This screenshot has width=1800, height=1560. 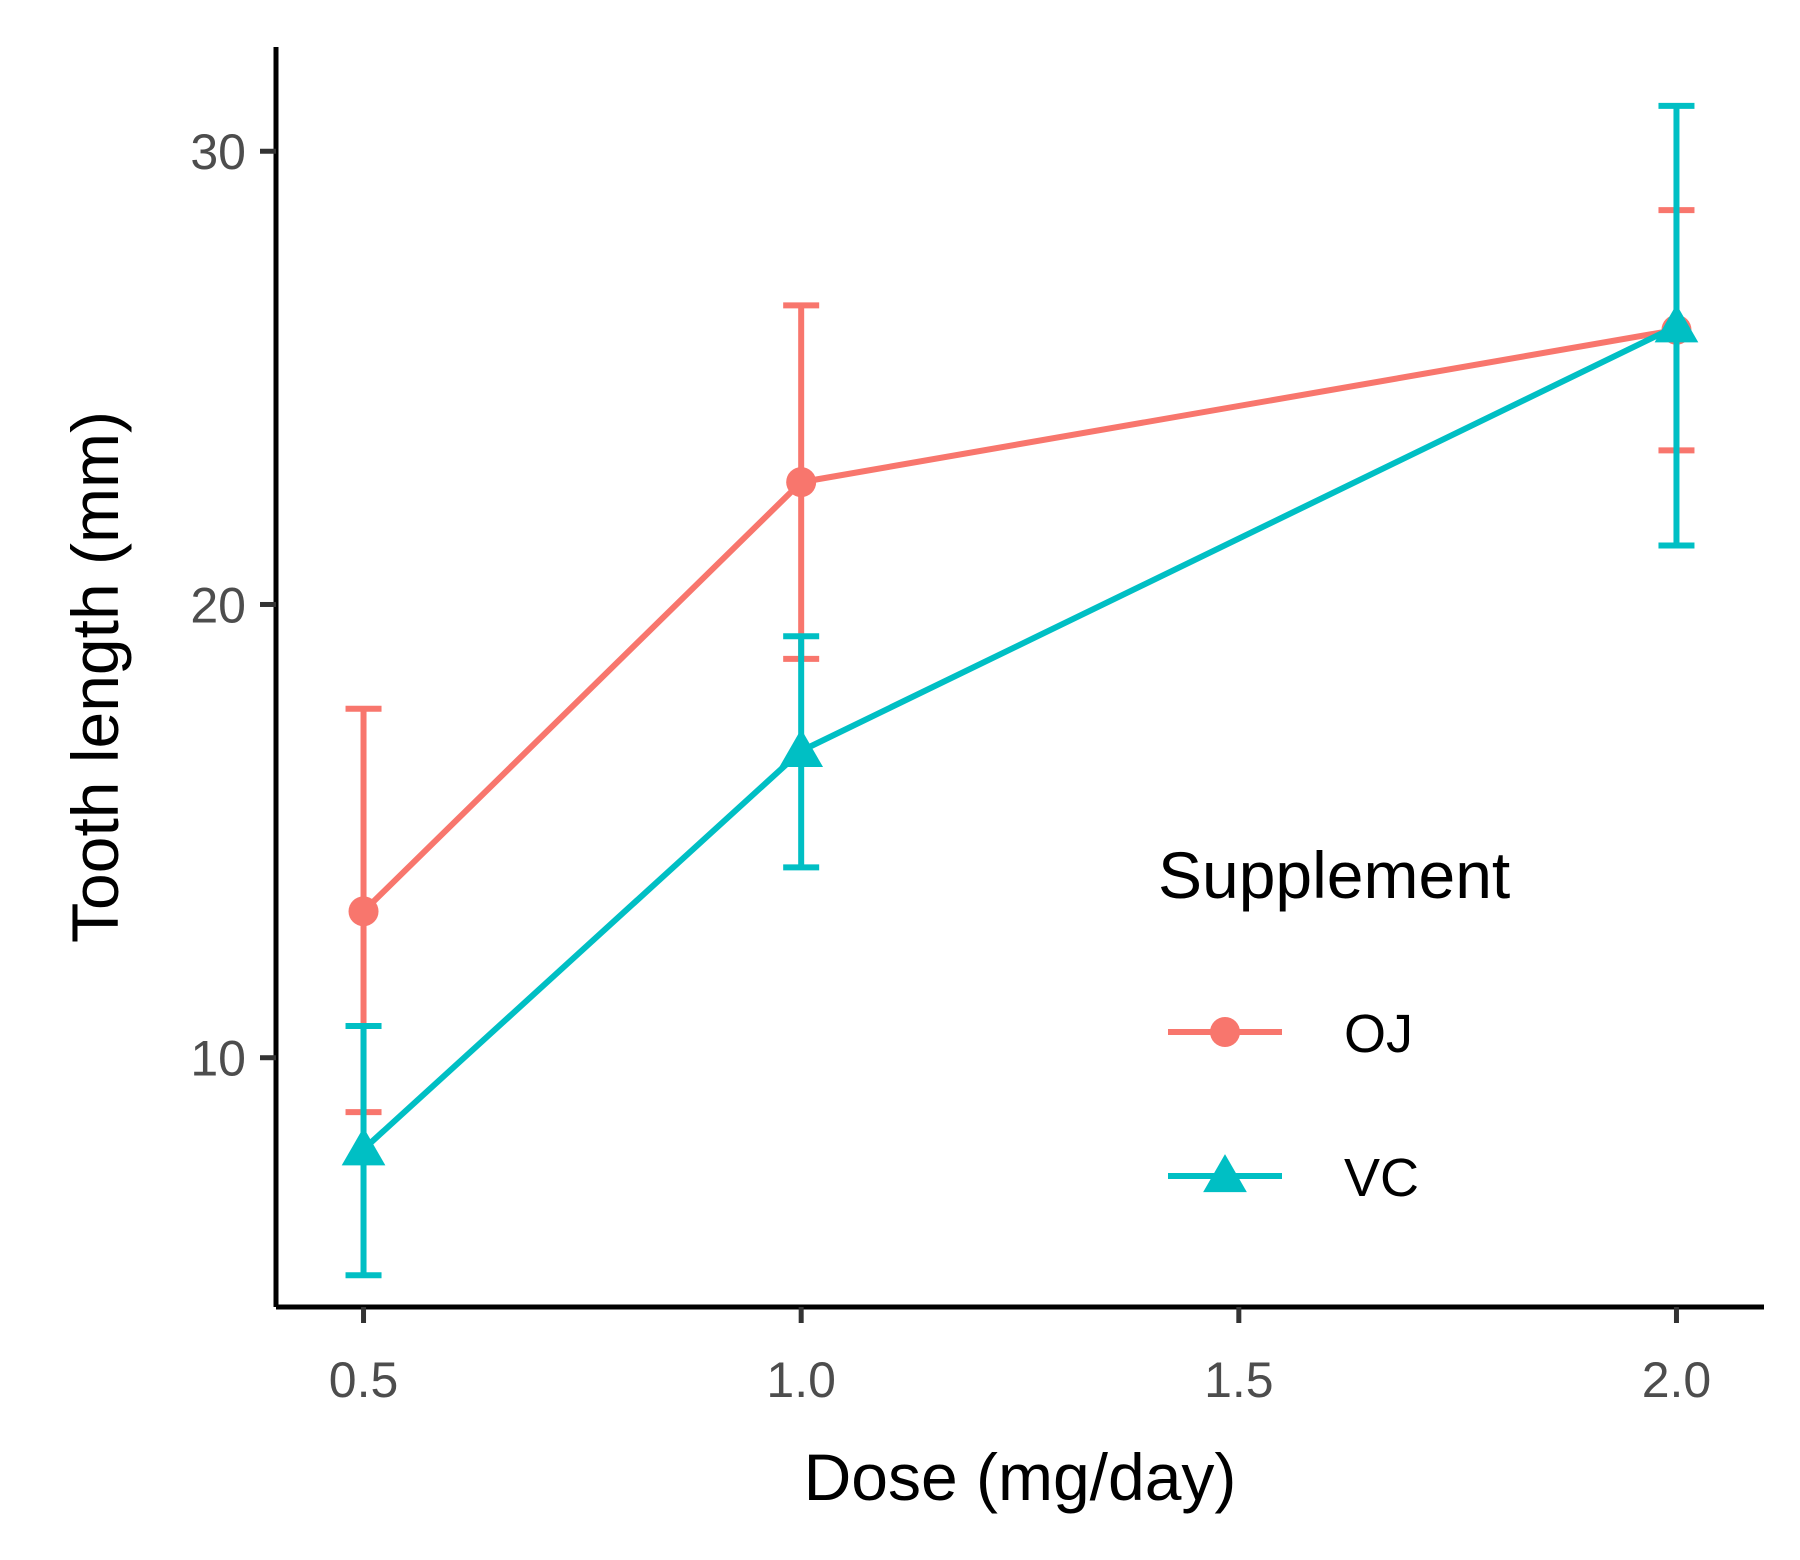 I want to click on y-axis-title: Tooth length (mm), so click(x=95, y=677).